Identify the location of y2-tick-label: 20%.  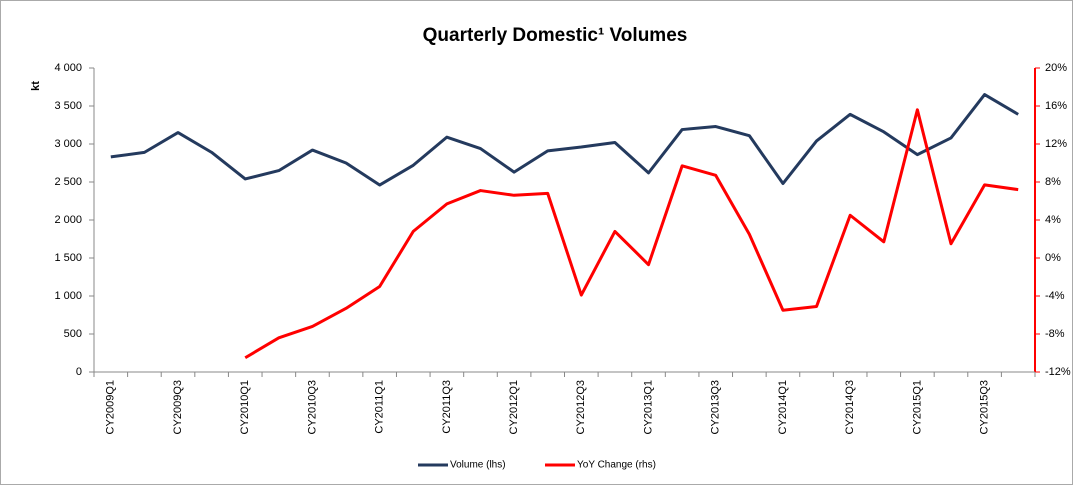
(1056, 68).